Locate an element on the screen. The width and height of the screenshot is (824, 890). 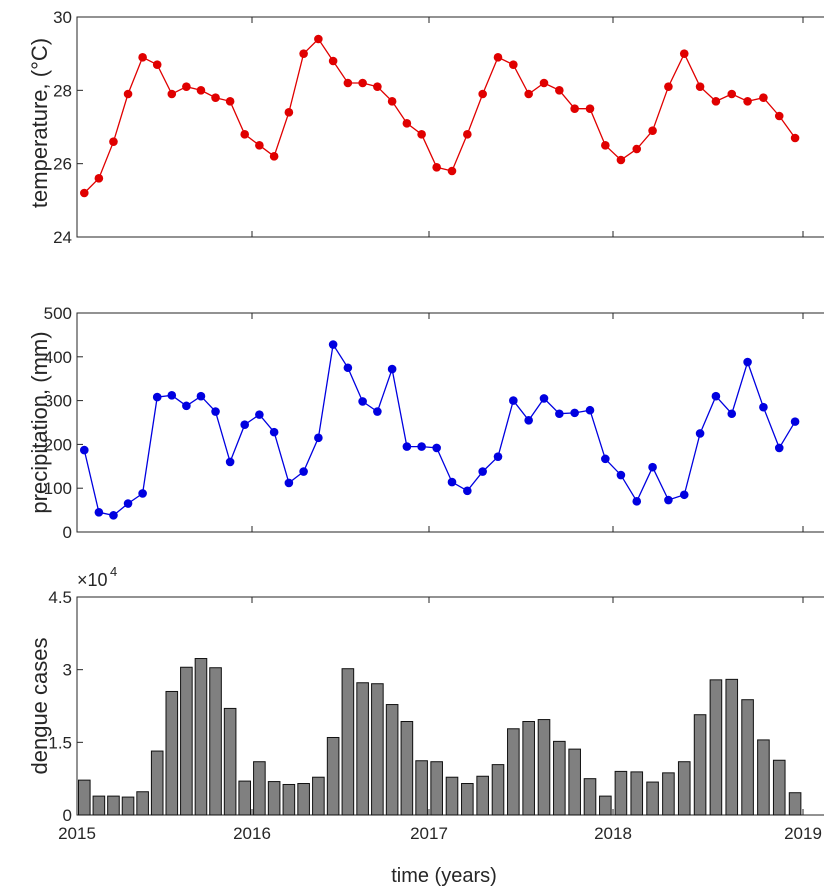
y-tick-label: 30 is located at coordinates (62, 17).